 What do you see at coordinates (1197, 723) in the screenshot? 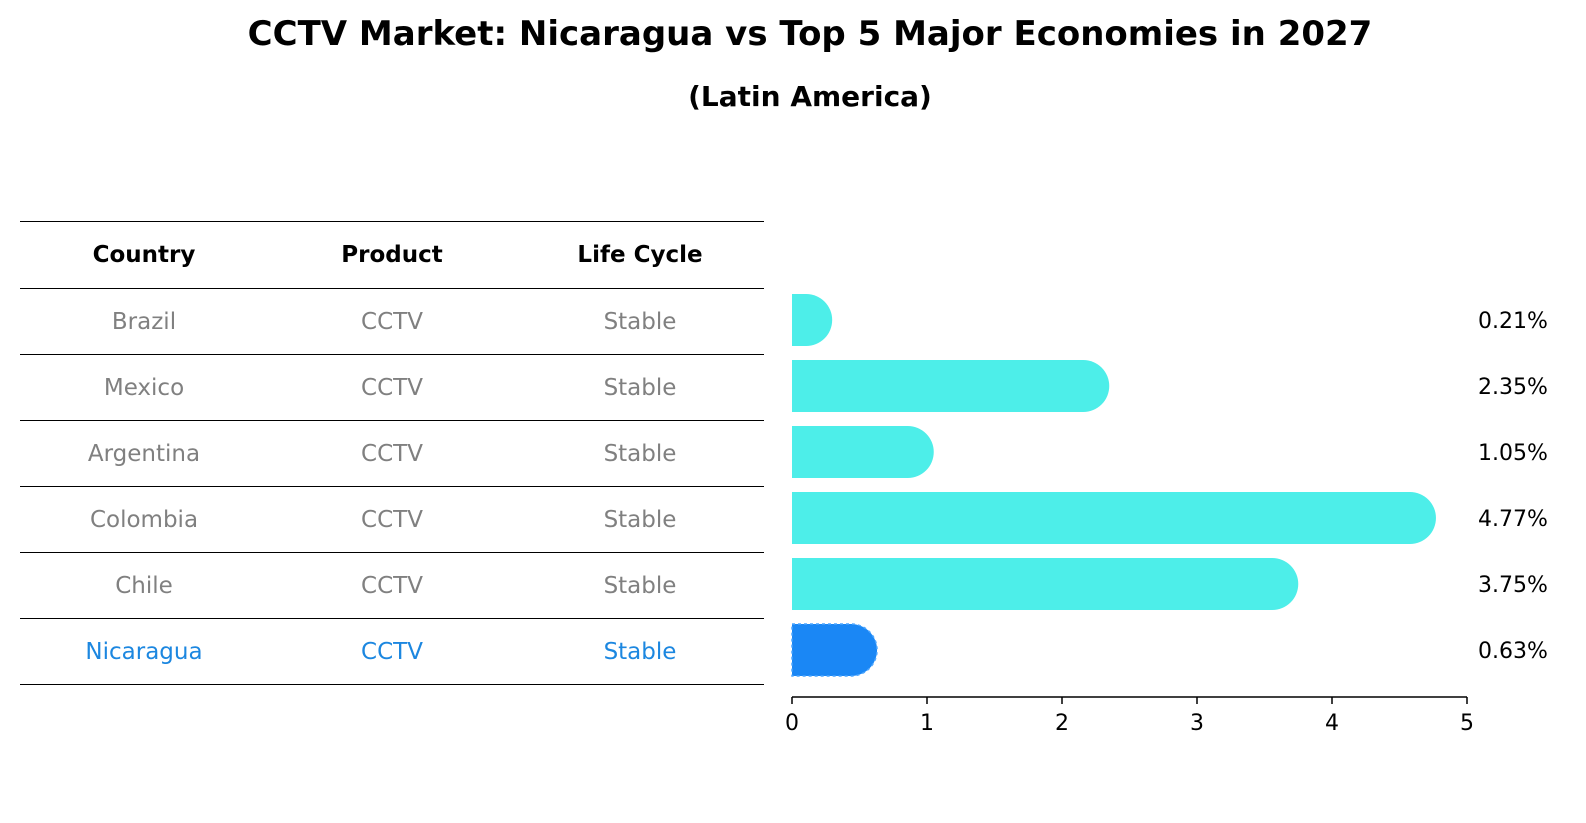
I see `x-tick-label: 3` at bounding box center [1197, 723].